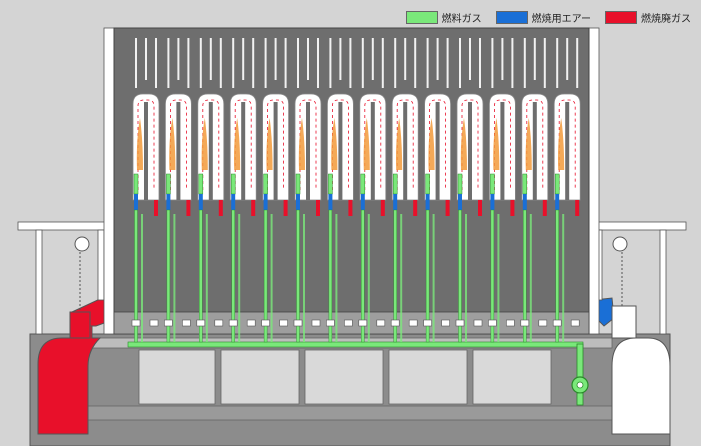 The width and height of the screenshot is (701, 446). I want to click on support-frame-left, so click(70, 278).